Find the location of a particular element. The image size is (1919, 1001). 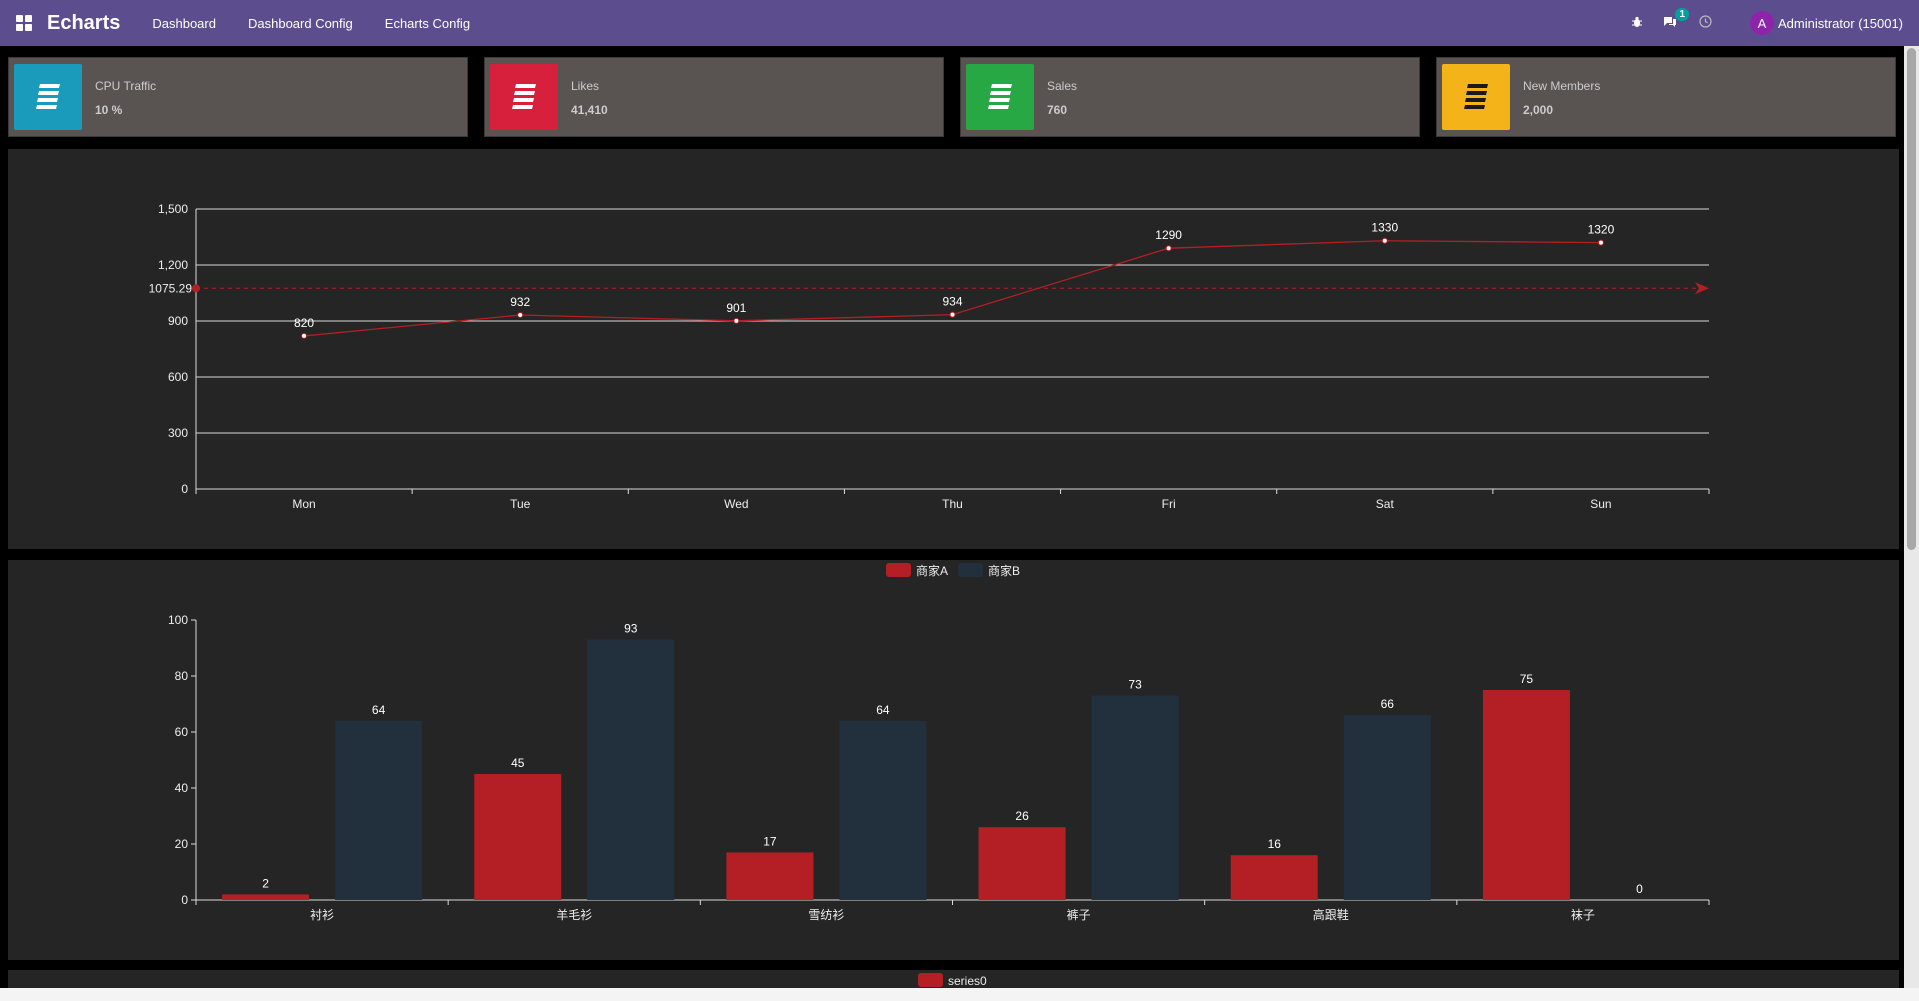

apps-grid-icon is located at coordinates (24, 23).